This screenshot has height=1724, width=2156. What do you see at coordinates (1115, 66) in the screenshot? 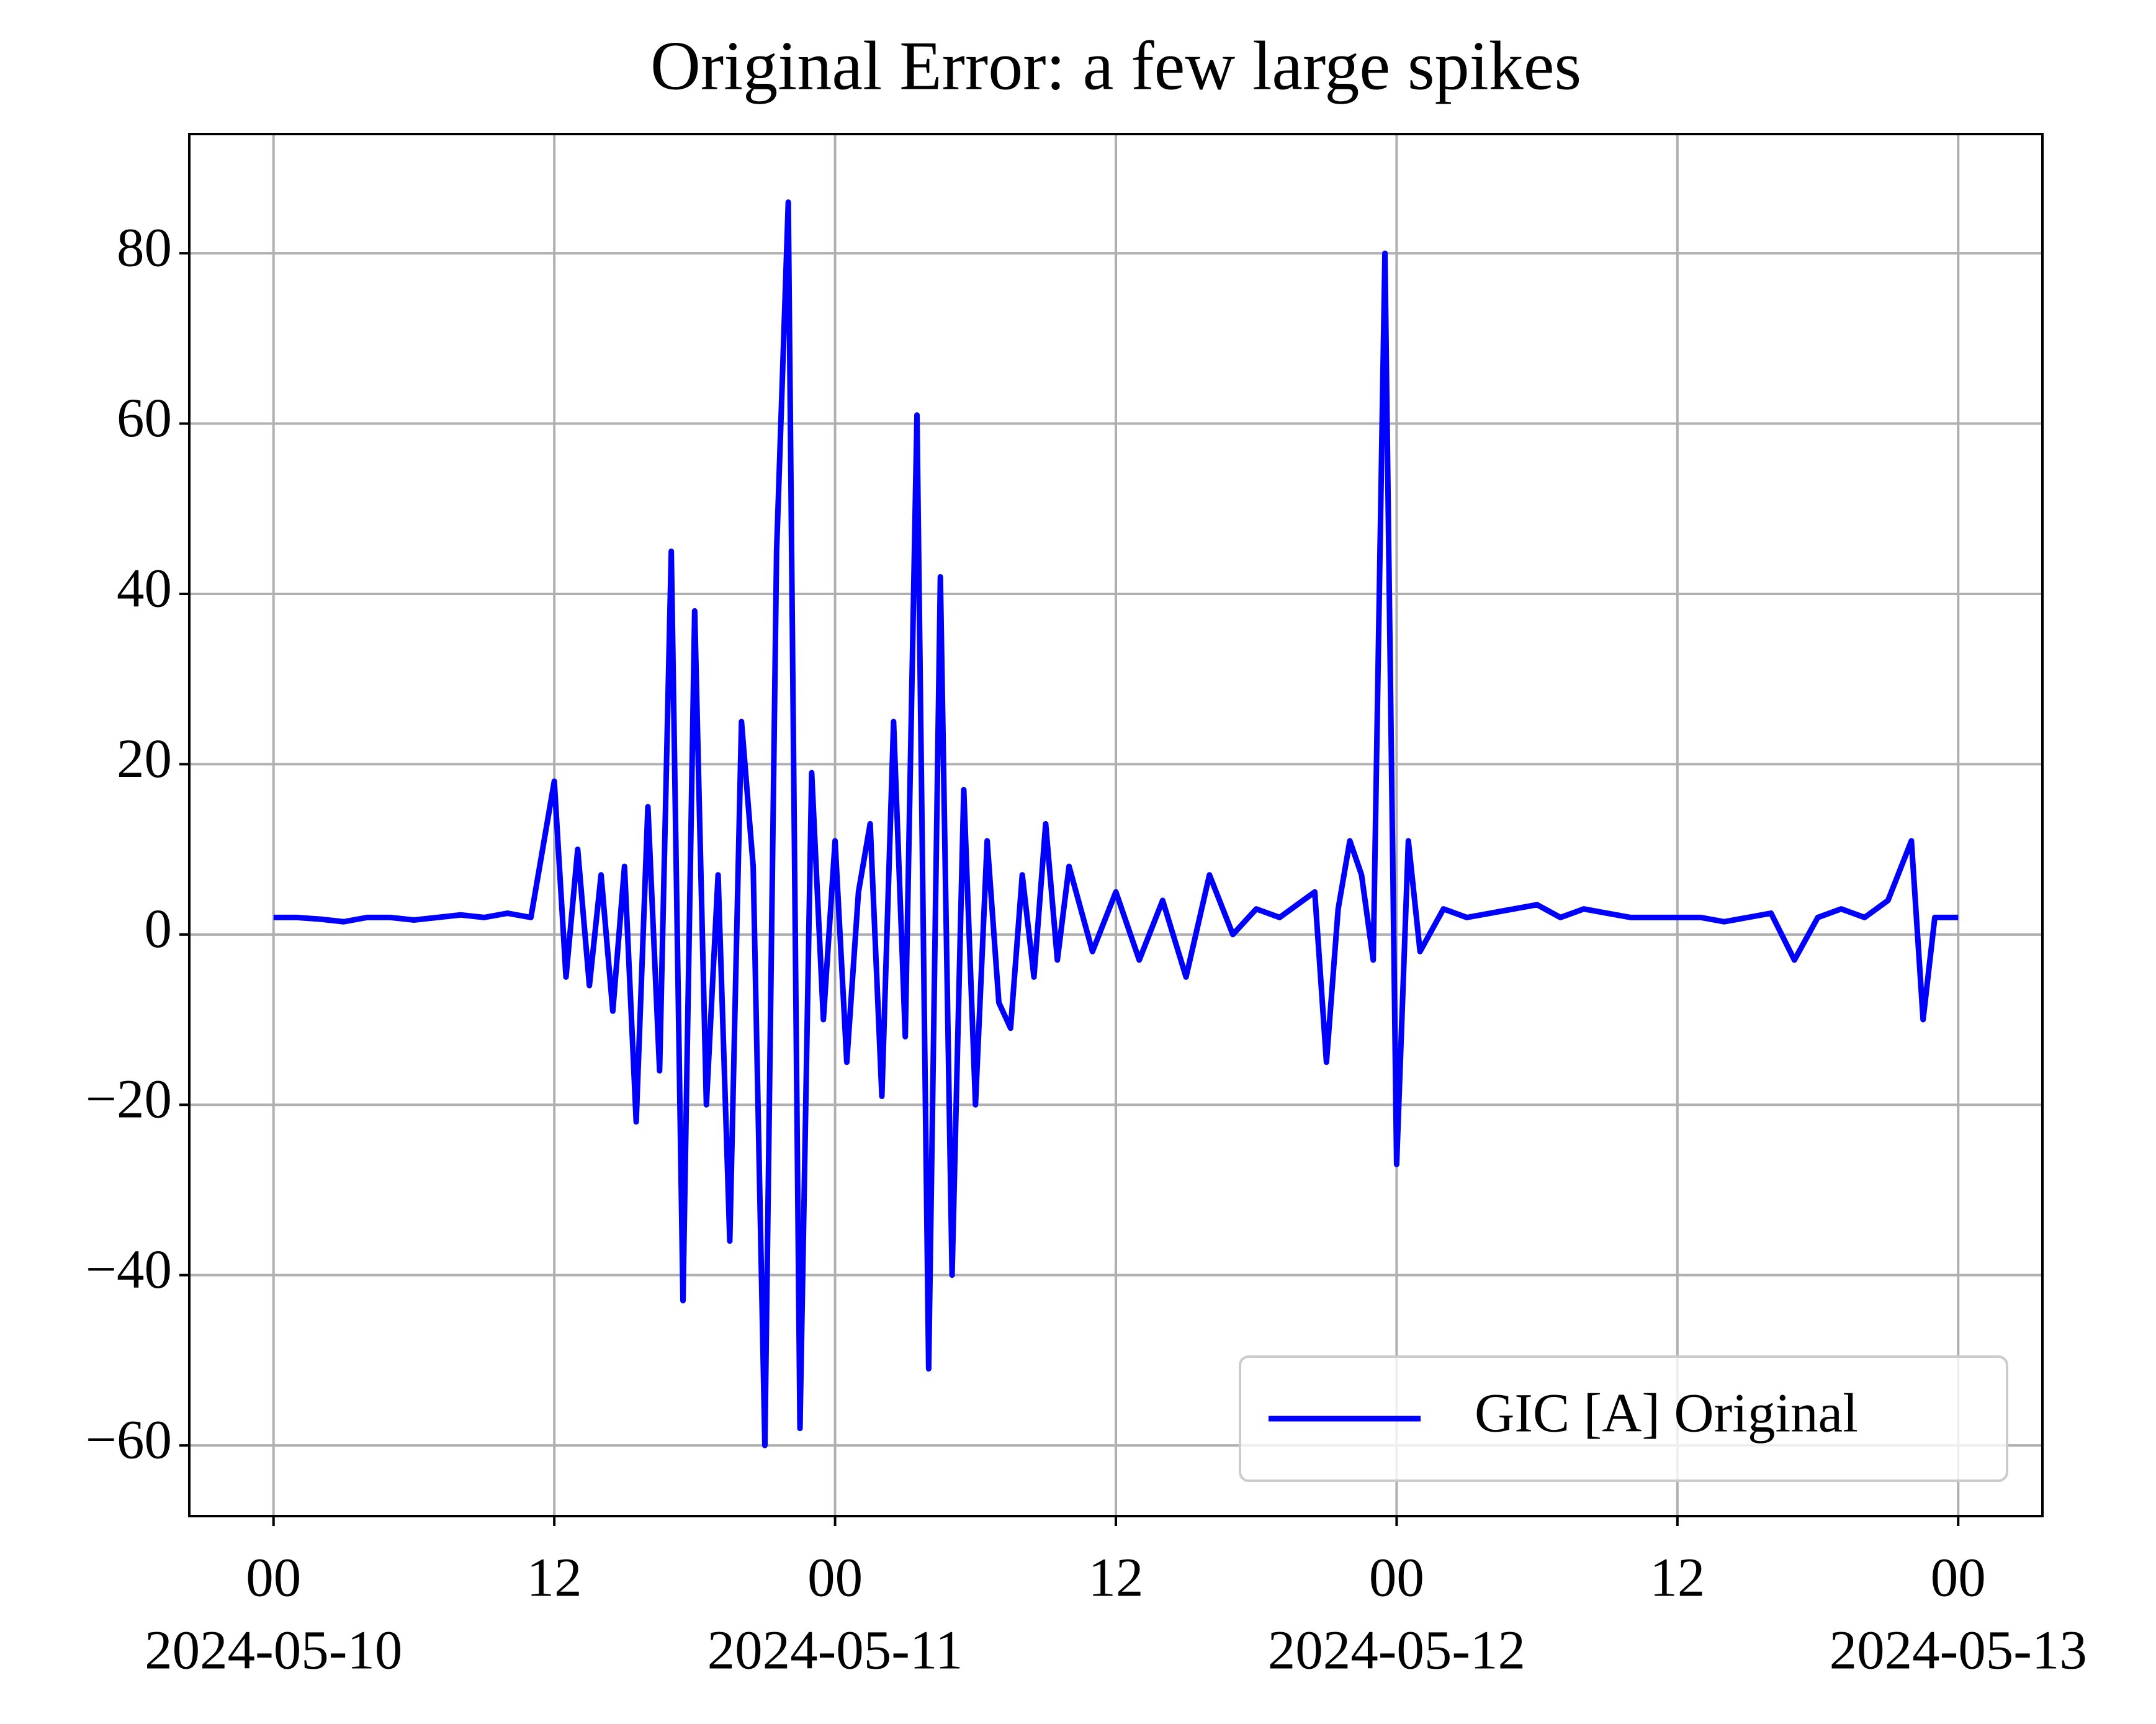
I see `chart-title: Original Error: a few large spikes` at bounding box center [1115, 66].